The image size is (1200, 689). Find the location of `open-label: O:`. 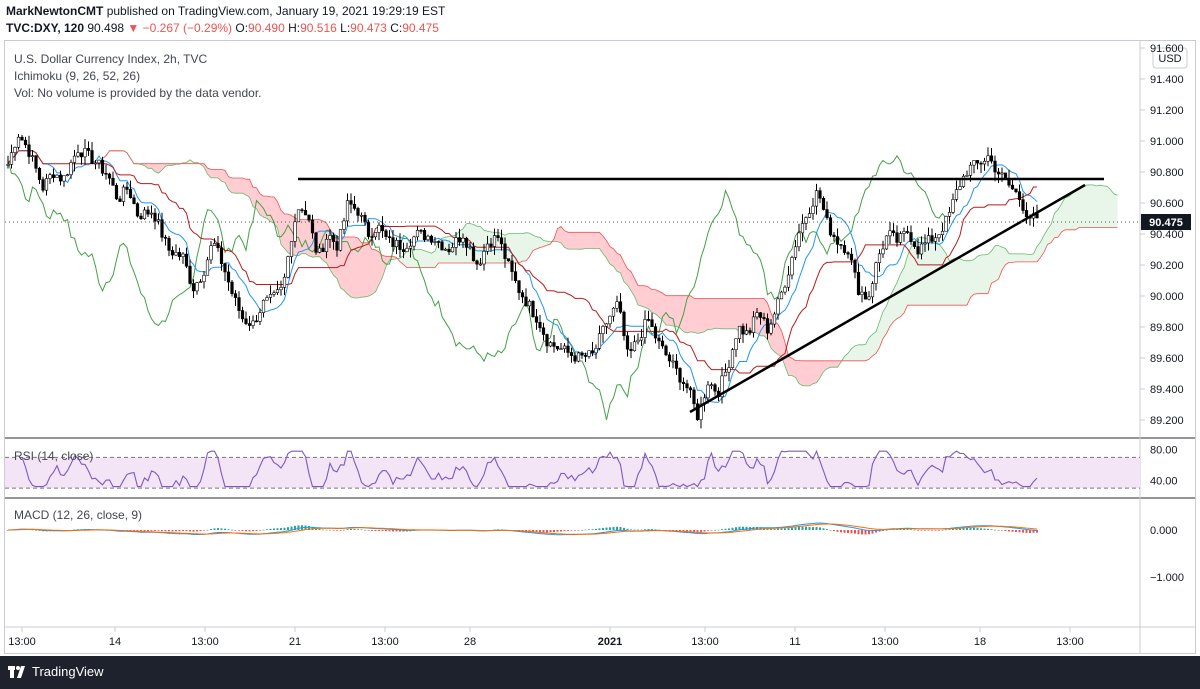

open-label: O: is located at coordinates (242, 28).